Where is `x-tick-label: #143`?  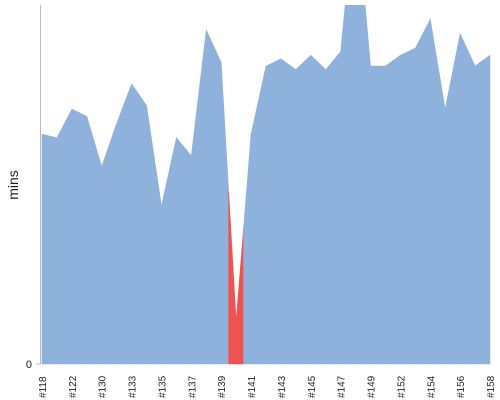 x-tick-label: #143 is located at coordinates (282, 386).